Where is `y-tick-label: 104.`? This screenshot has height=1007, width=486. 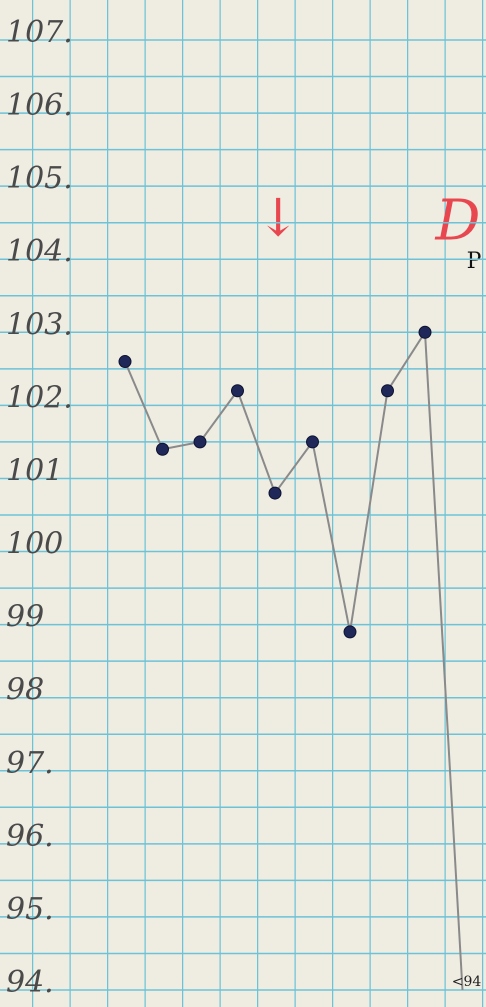
y-tick-label: 104. is located at coordinates (39, 251).